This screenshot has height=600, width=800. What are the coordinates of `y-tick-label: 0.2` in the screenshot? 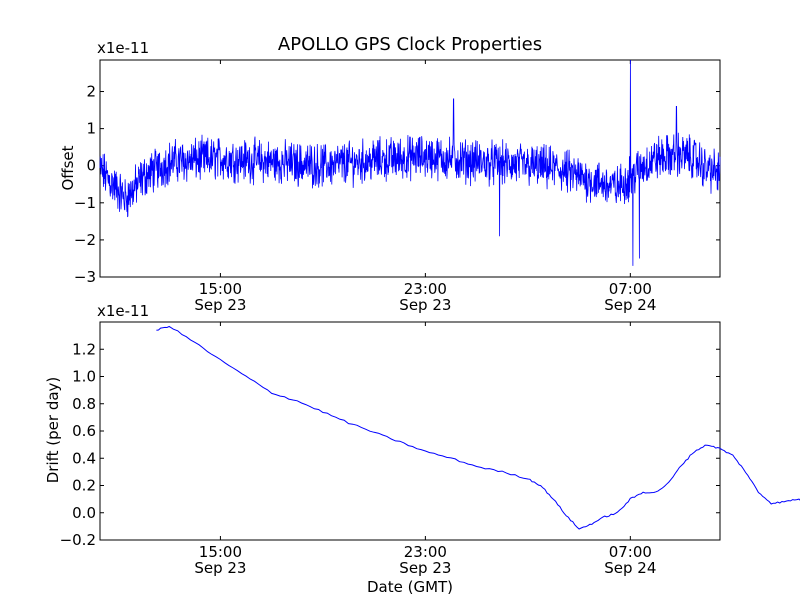 It's located at (84, 486).